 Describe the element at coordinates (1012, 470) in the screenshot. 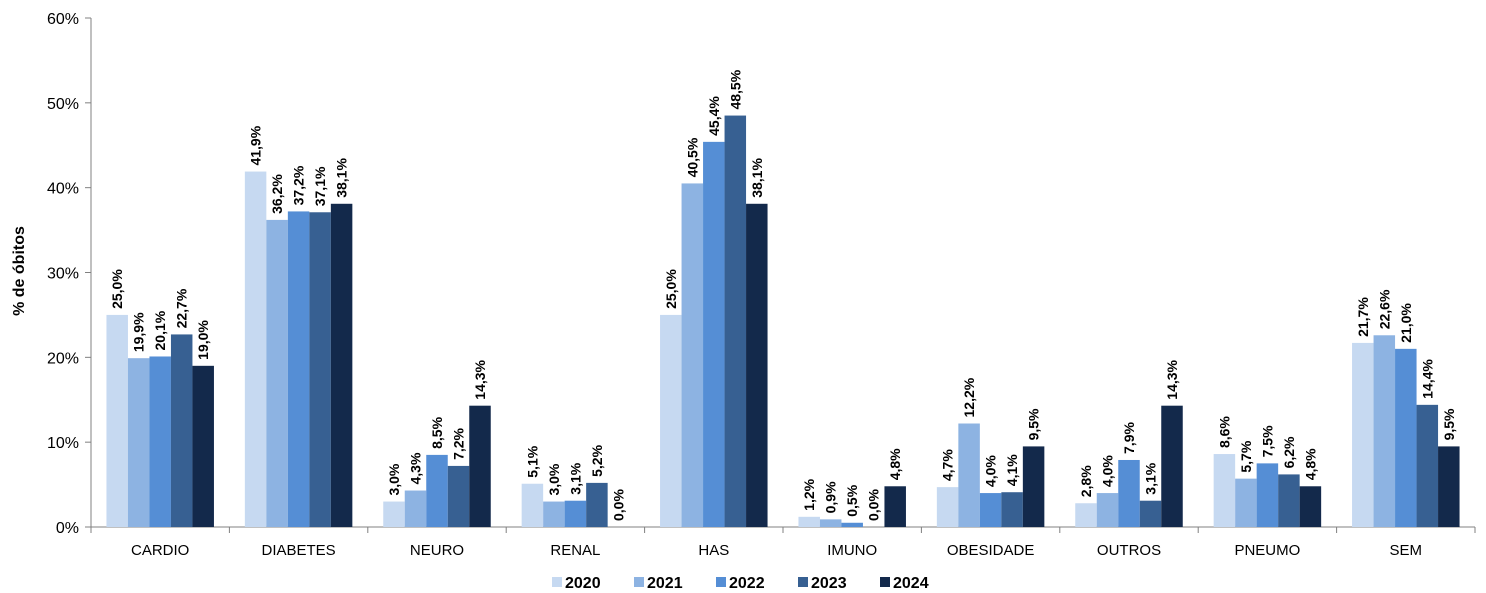

I see `data-label: 4,1%` at that location.